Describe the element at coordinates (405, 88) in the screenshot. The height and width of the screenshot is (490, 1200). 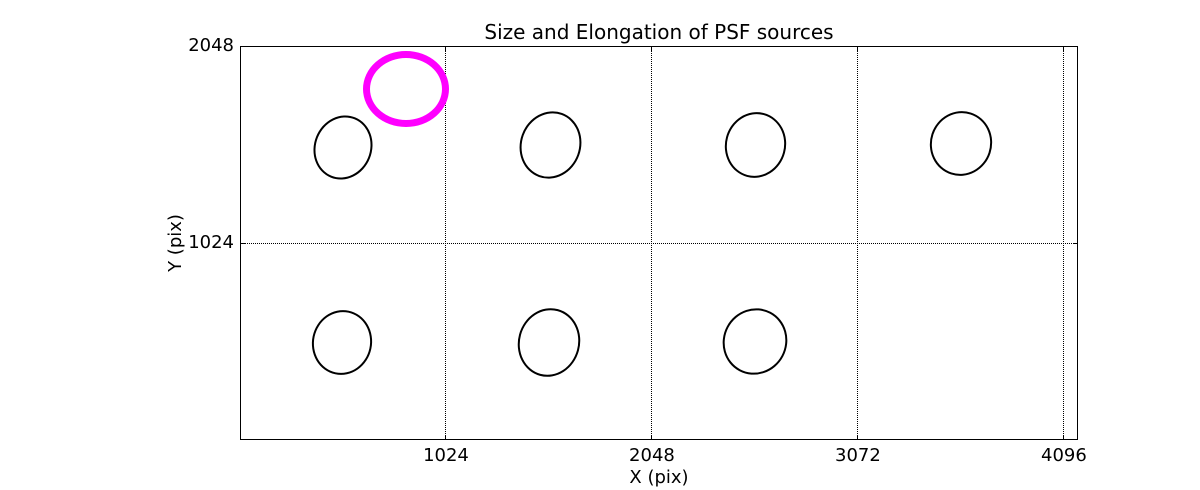
I see `highlighted-psf-source-ellipse` at that location.